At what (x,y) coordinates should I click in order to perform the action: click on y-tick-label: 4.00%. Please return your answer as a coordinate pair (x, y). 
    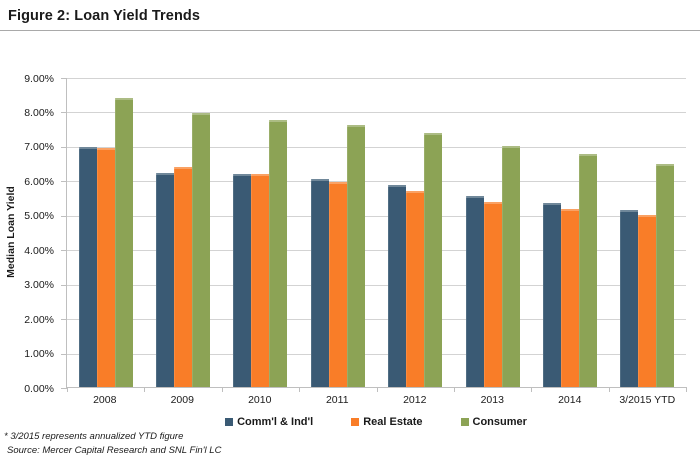
    Looking at the image, I should click on (39, 250).